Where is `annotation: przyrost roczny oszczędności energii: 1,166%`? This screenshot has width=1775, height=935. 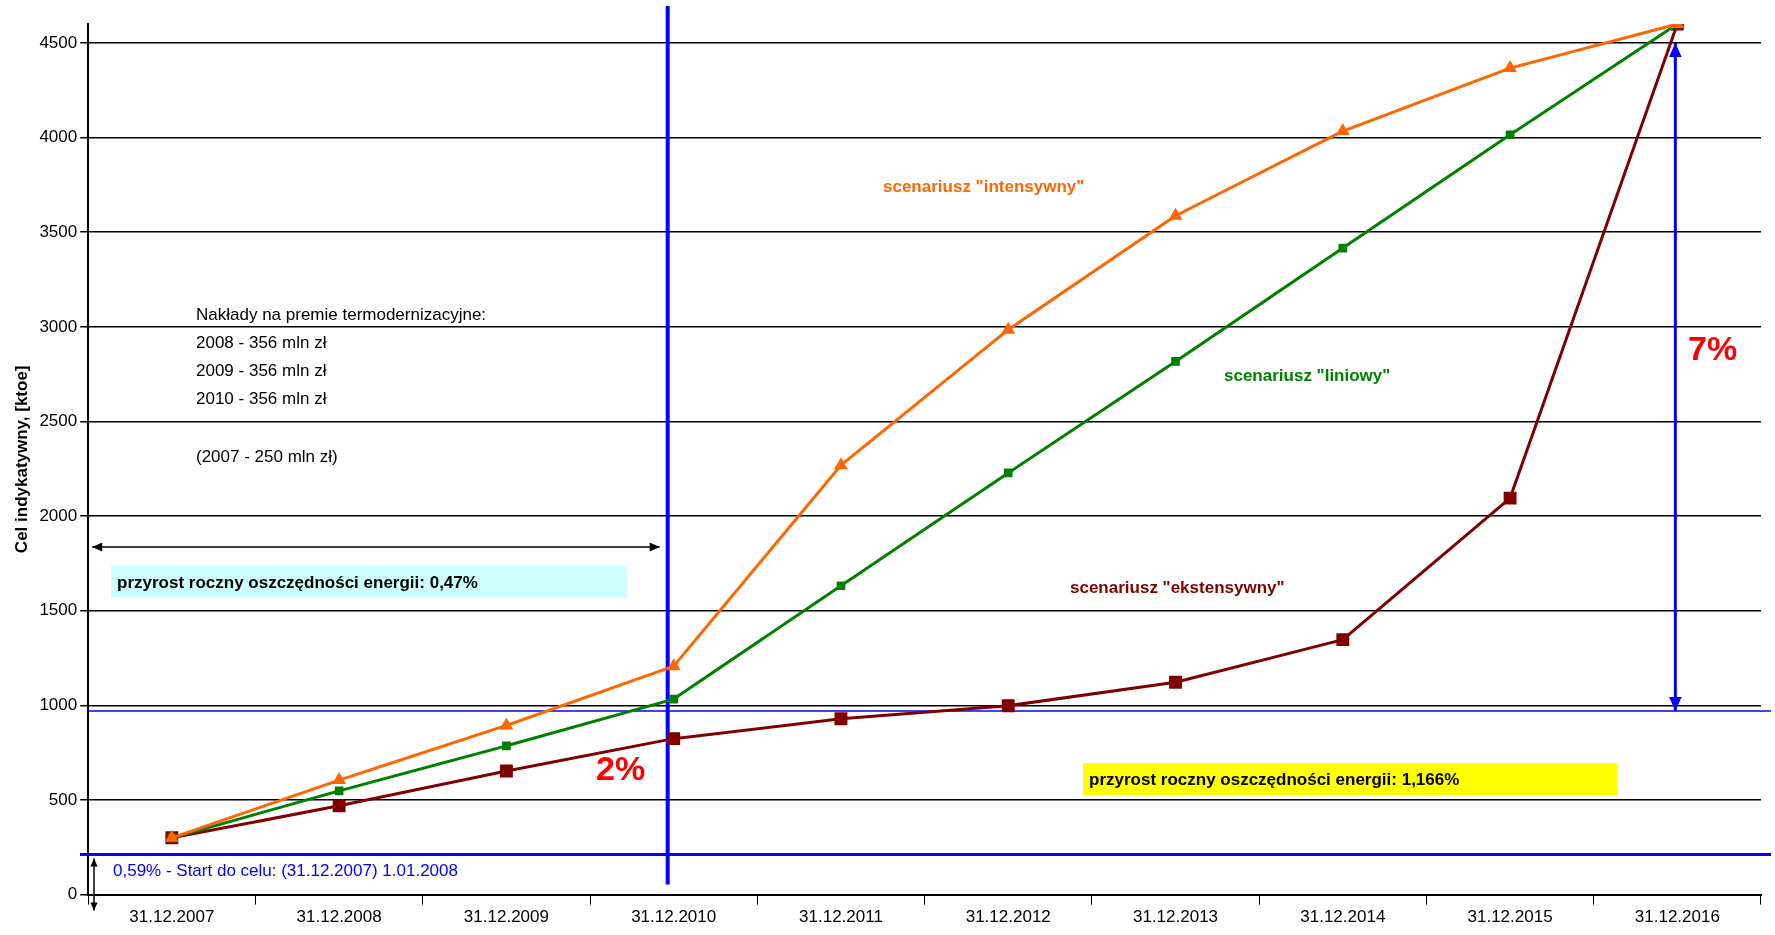
annotation: przyrost roczny oszczędności energii: 1,166% is located at coordinates (1274, 779).